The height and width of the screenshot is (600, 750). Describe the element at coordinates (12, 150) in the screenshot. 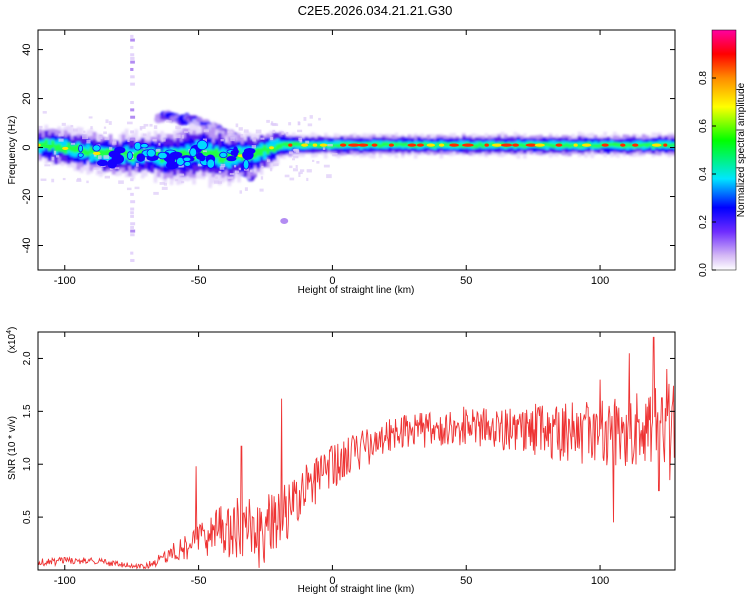

I see `spectrogram-y-label: Frequency (Hz)` at that location.